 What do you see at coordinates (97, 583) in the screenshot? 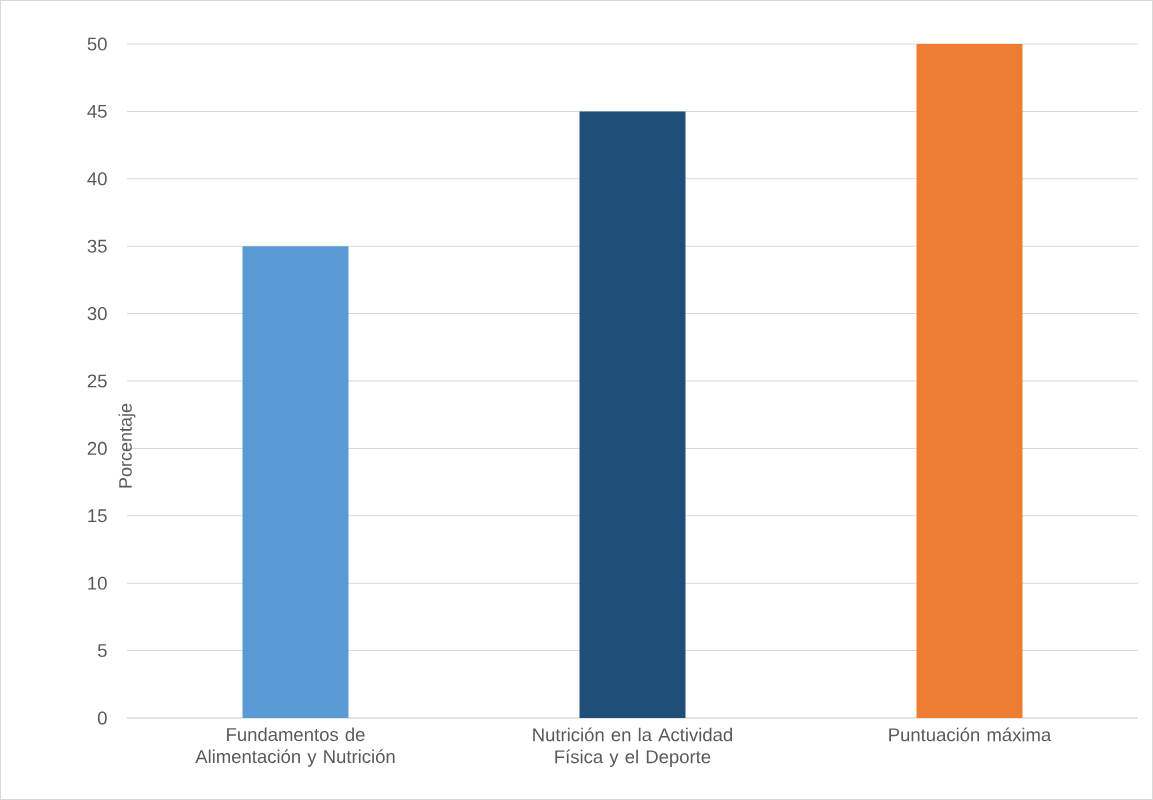
I see `y-tick-label: 10` at bounding box center [97, 583].